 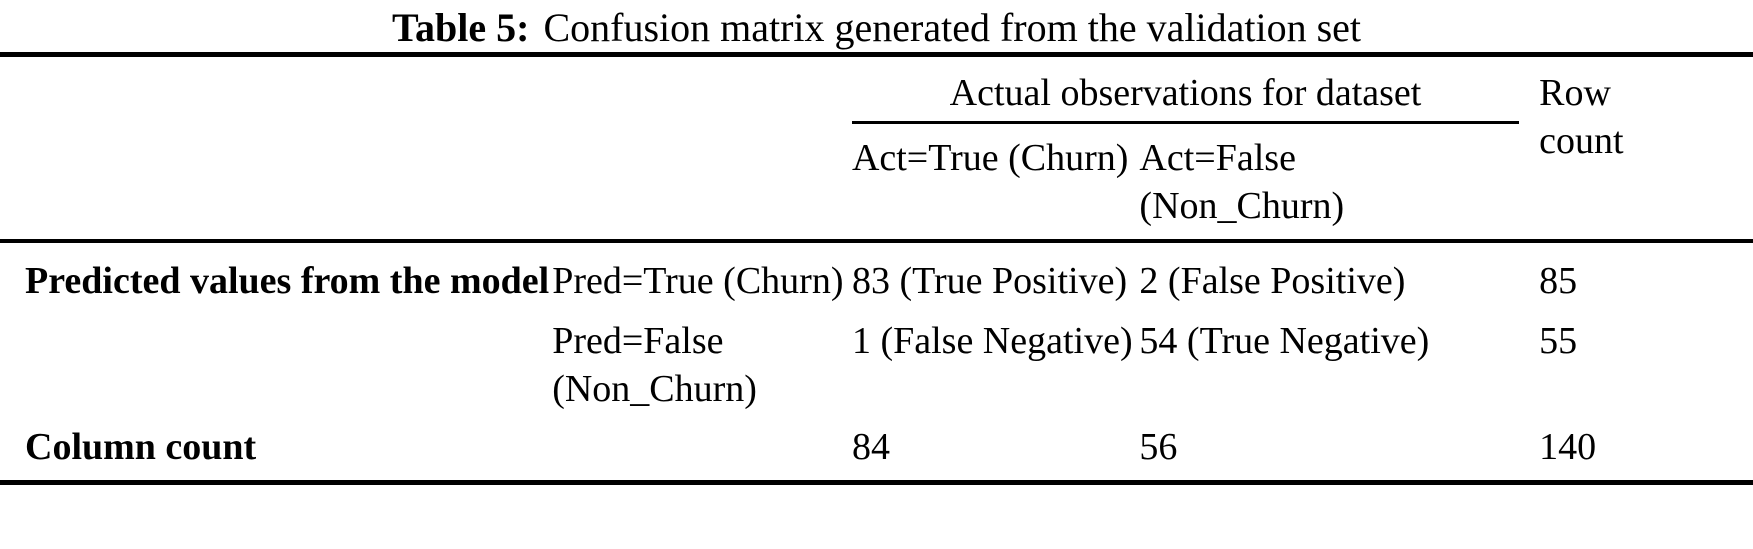 What do you see at coordinates (1284, 341) in the screenshot?
I see `true-negative-value-cell: 54 (True Negative)` at bounding box center [1284, 341].